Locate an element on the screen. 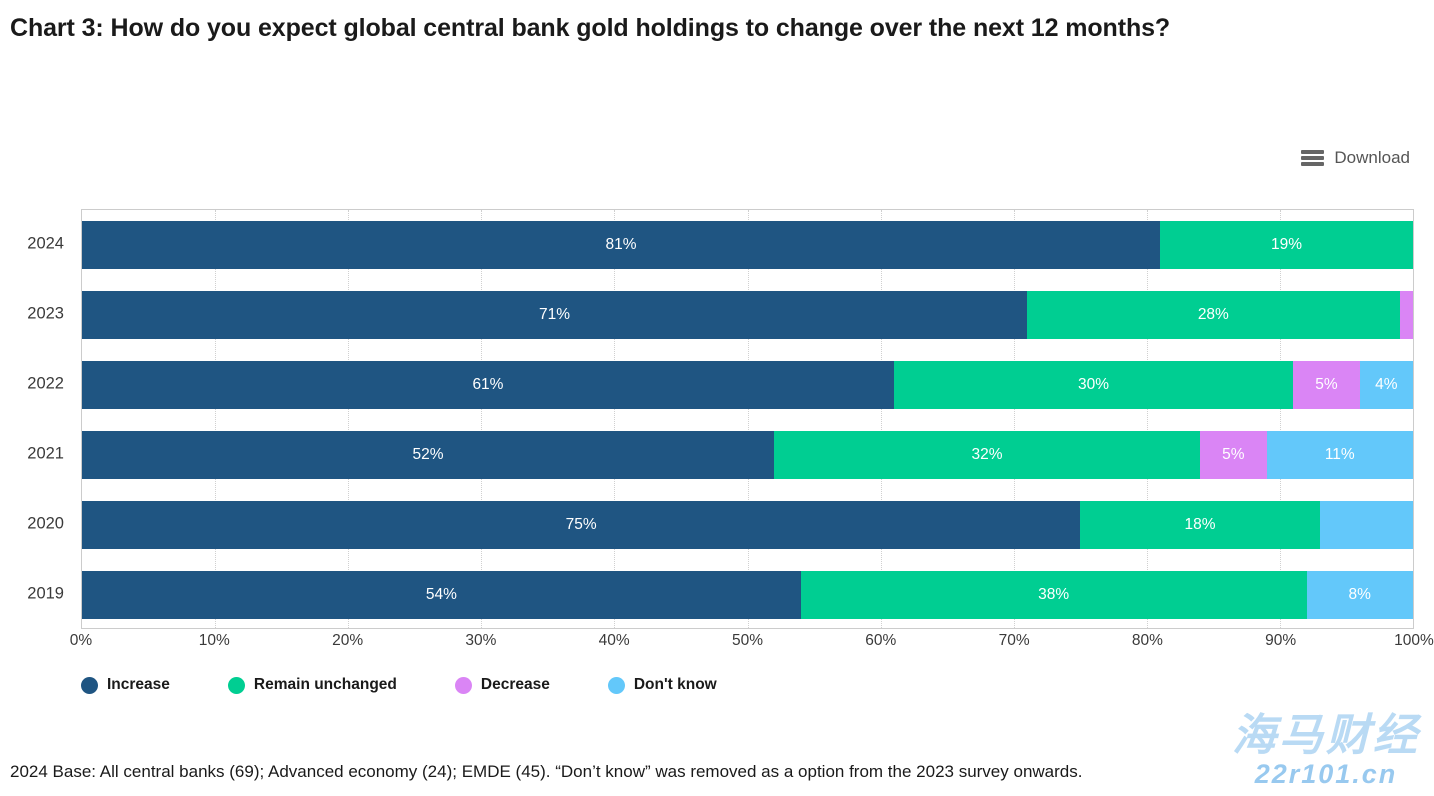 The image size is (1434, 796). x-axis-tick: 60% is located at coordinates (881, 640).